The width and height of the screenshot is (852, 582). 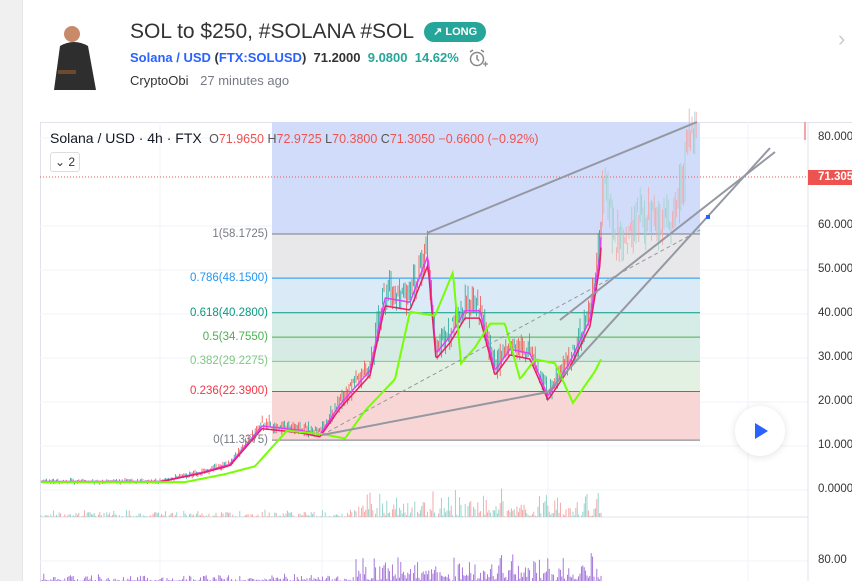 I want to click on indicator-count: 2, so click(x=72, y=162).